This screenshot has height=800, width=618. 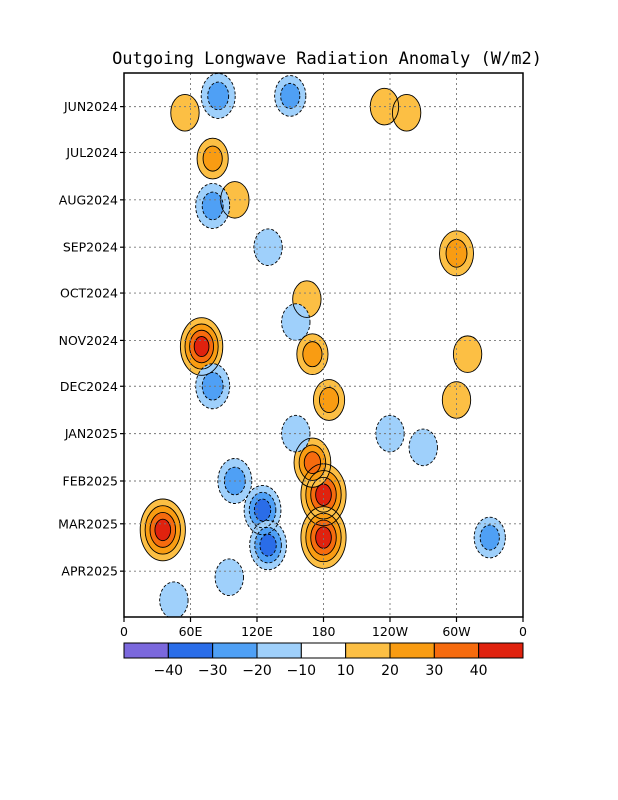 I want to click on x-tick-label: 60W, so click(x=456, y=631).